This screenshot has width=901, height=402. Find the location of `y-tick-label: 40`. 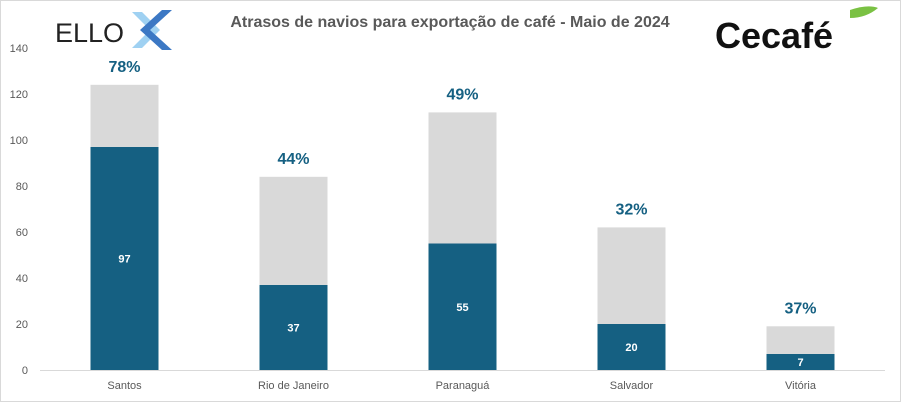

y-tick-label: 40 is located at coordinates (22, 279).